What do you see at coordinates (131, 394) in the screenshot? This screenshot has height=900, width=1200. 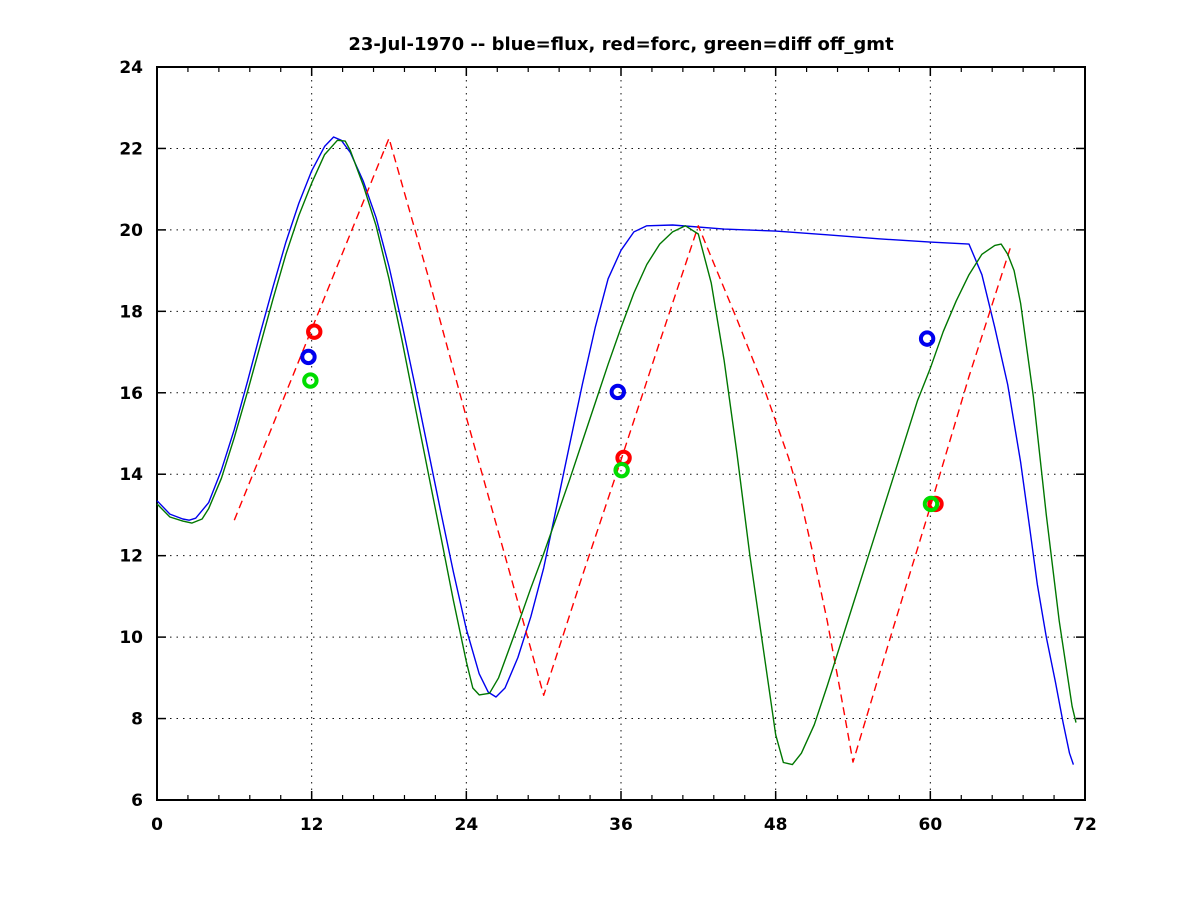 I see `y-tick-label: 16` at bounding box center [131, 394].